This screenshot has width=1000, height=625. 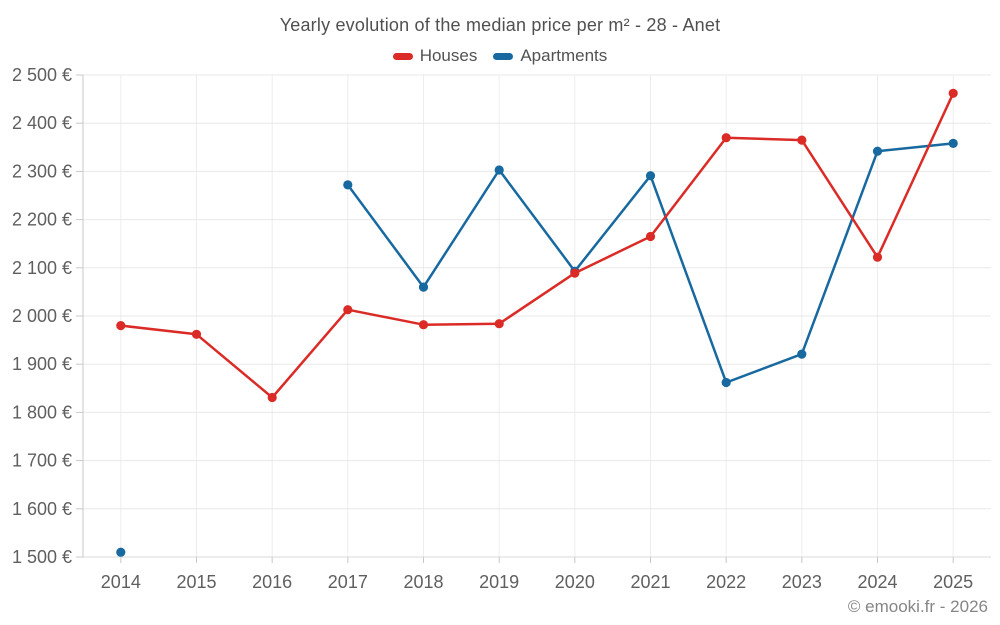 What do you see at coordinates (121, 582) in the screenshot?
I see `x-axis-label: 2014` at bounding box center [121, 582].